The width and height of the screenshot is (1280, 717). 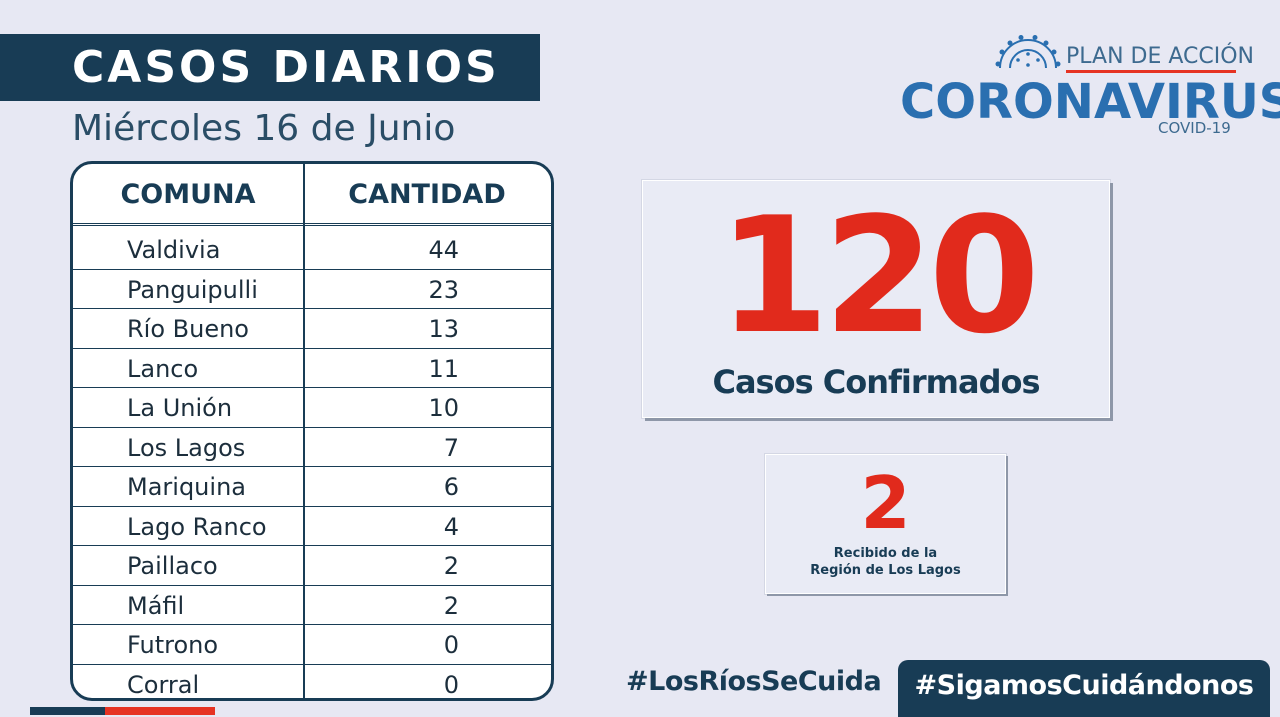 I want to click on received-label: Recibido de la Región de Los Lagos, so click(x=885, y=562).